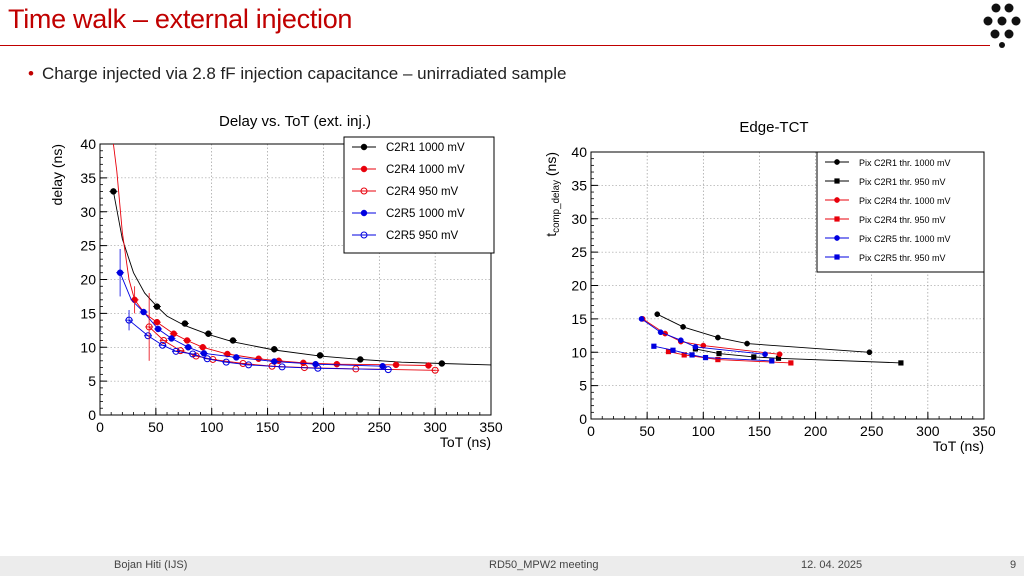 This screenshot has width=1024, height=576. What do you see at coordinates (579, 252) in the screenshot?
I see `y-tick-label: 25` at bounding box center [579, 252].